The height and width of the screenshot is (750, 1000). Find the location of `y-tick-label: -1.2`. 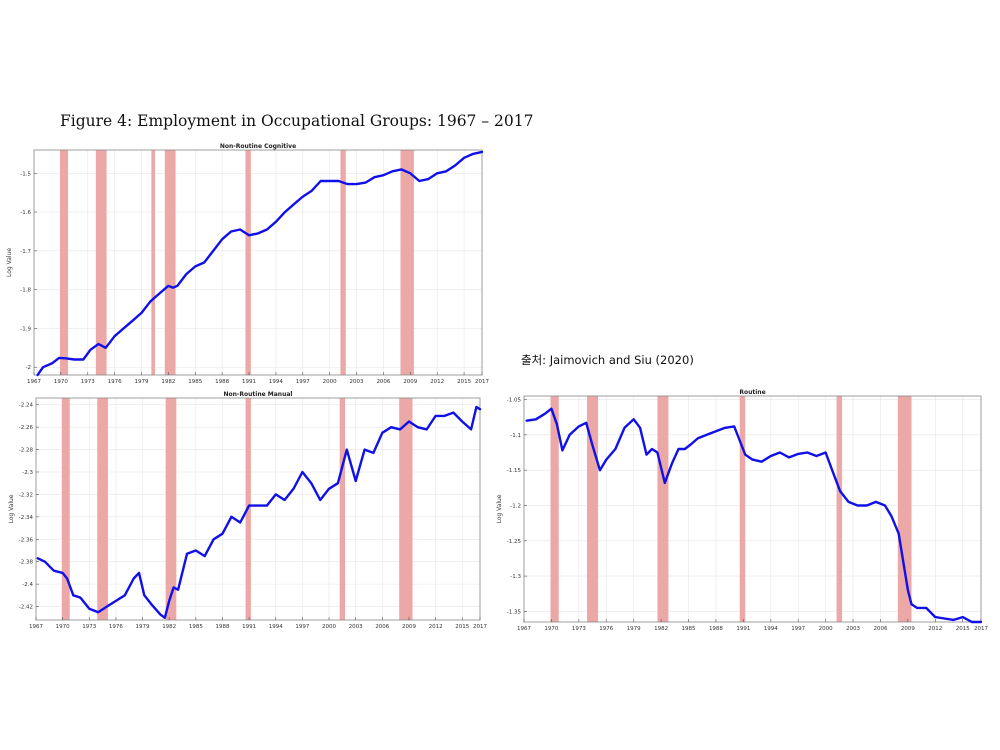

y-tick-label: -1.2 is located at coordinates (515, 506).